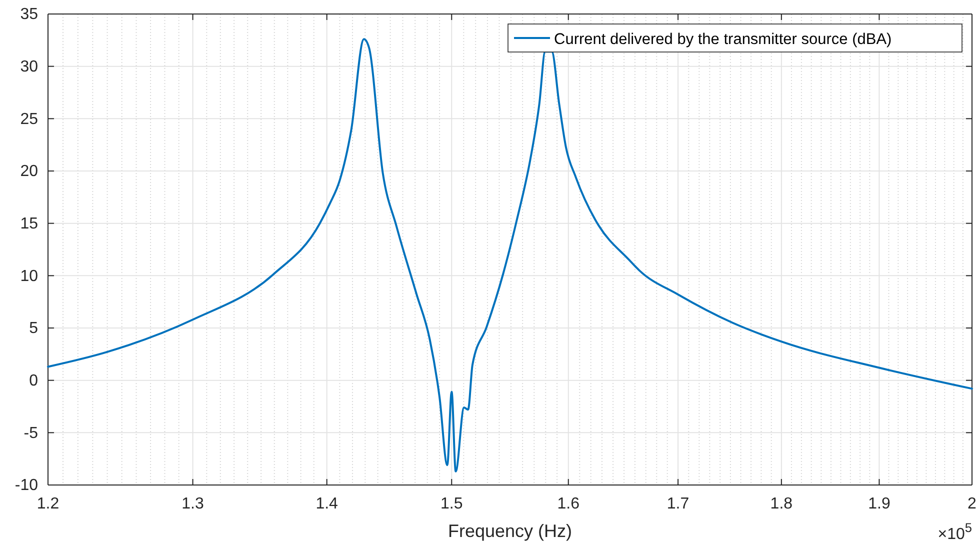 Image resolution: width=977 pixels, height=549 pixels. Describe the element at coordinates (193, 503) in the screenshot. I see `x-tick-label: 1.3` at that location.